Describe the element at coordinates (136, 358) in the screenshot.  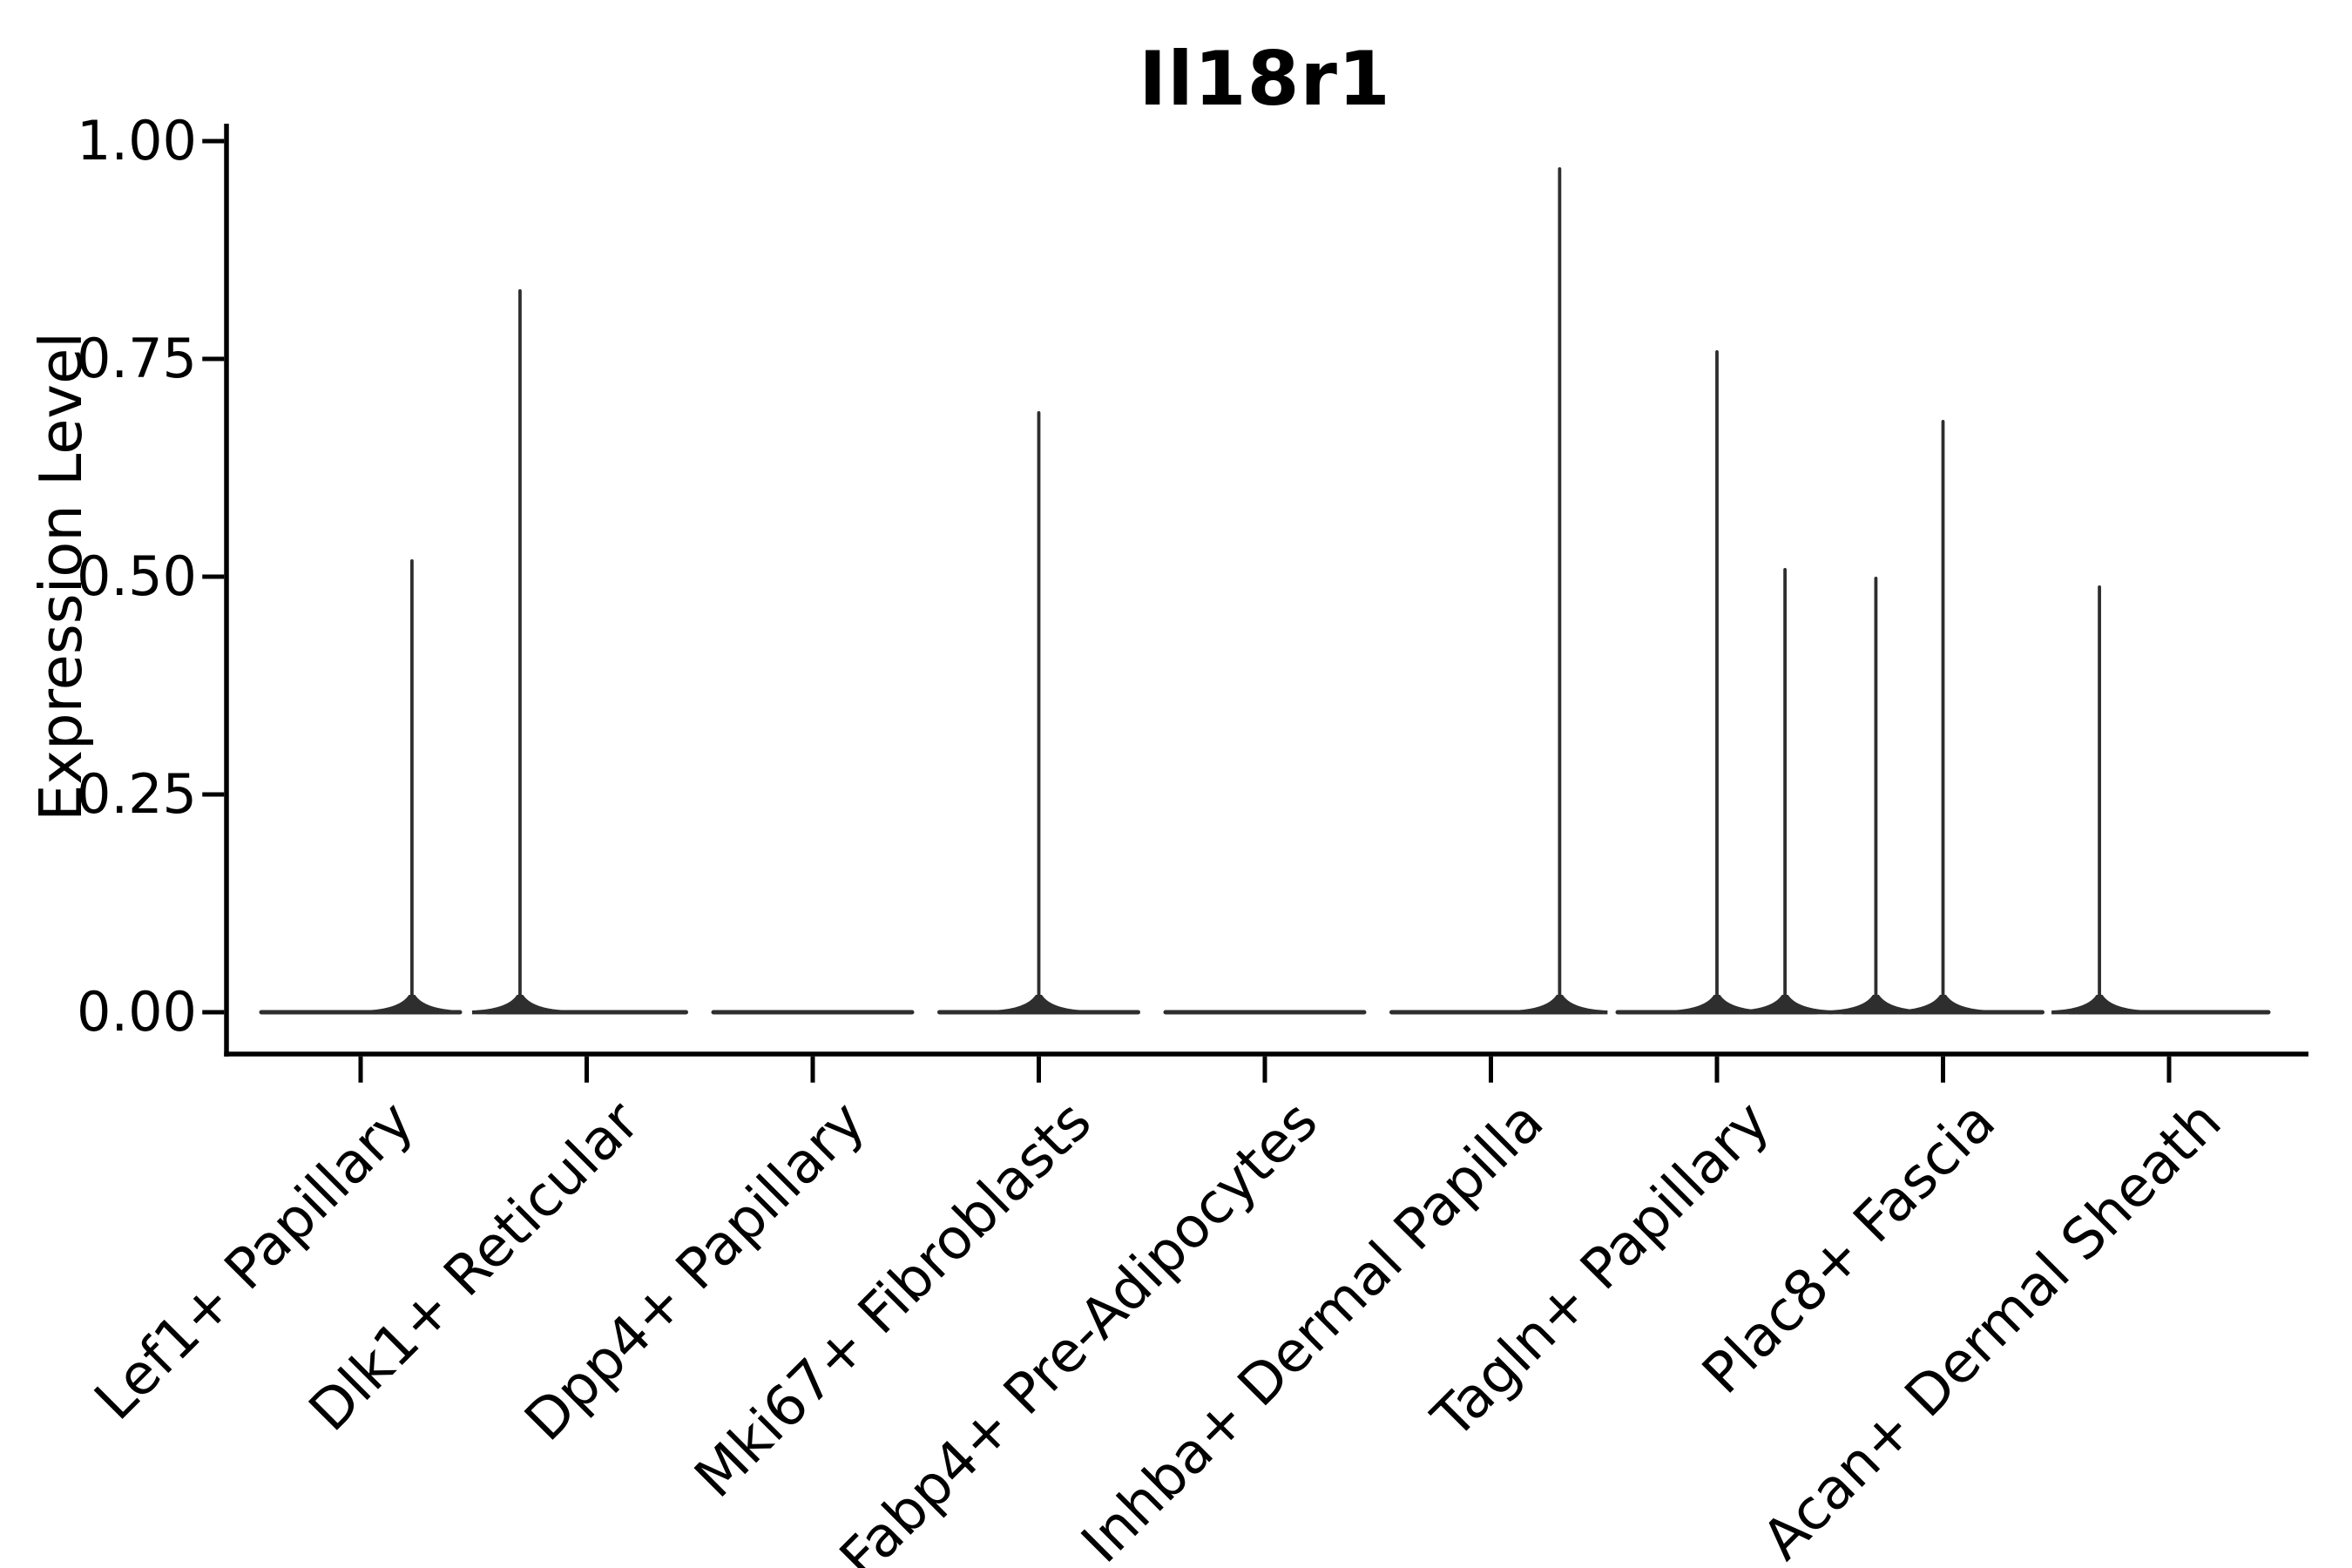
I see `y-tick-label: 0.75` at that location.